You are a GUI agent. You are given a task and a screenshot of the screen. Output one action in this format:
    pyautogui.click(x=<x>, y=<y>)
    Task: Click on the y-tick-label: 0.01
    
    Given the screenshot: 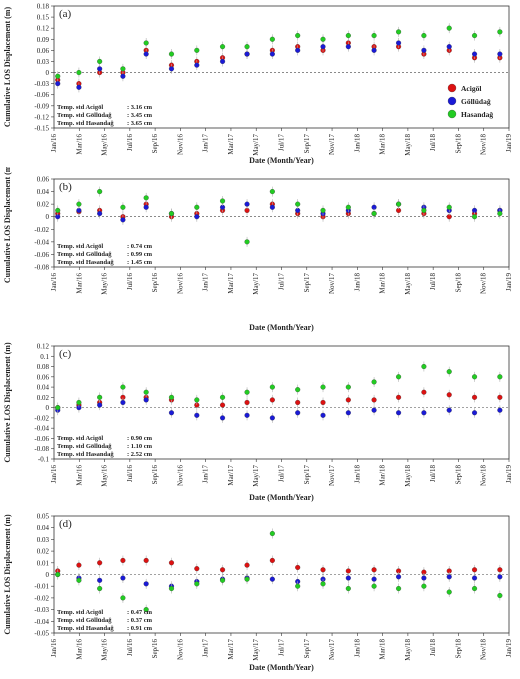 What is the action you would take?
    pyautogui.click(x=43, y=563)
    